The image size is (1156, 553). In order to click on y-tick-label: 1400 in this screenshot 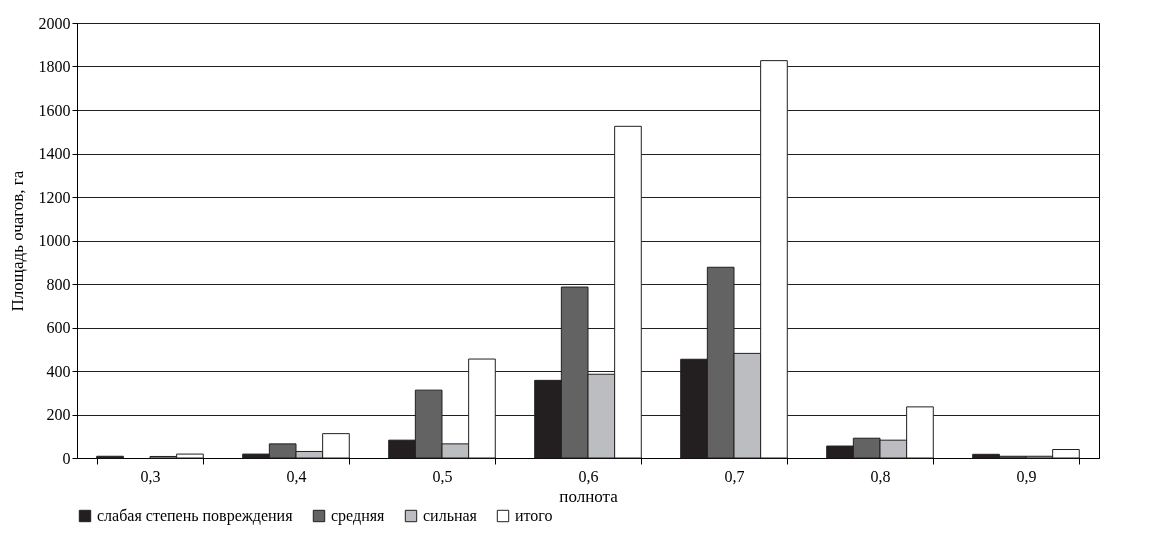, I will do `click(54, 153)`.